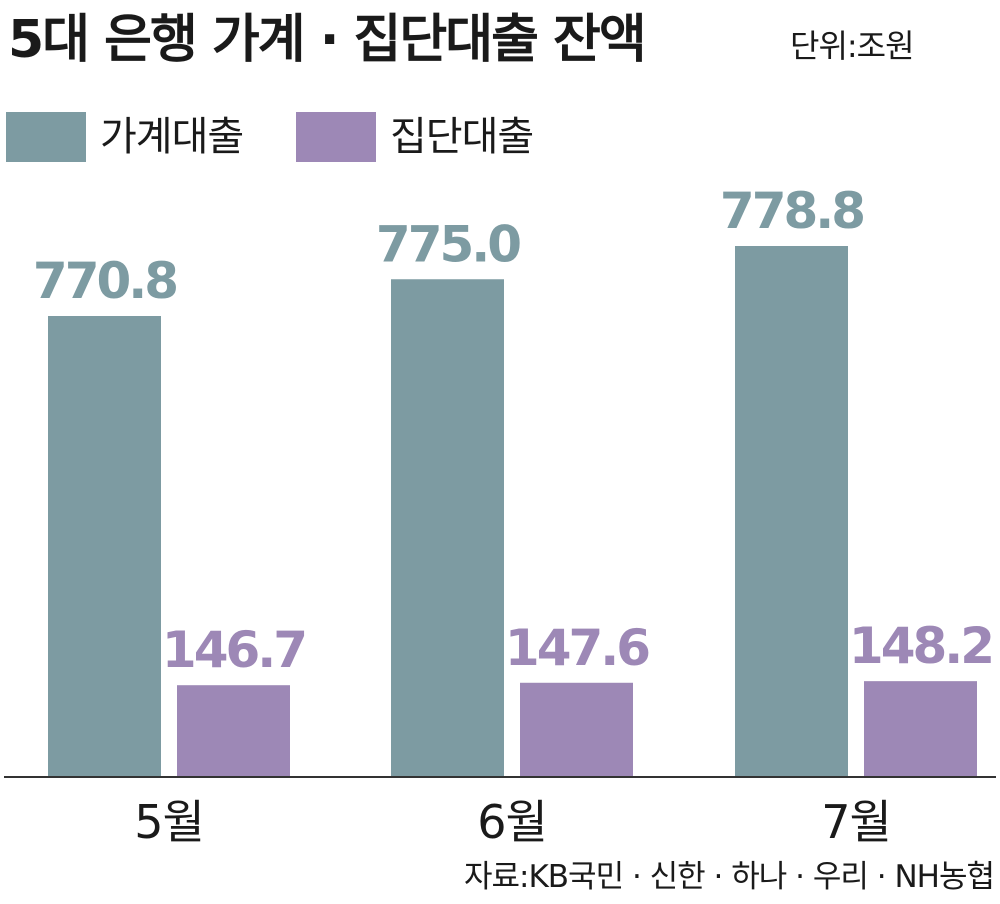 This screenshot has height=904, width=1000. Describe the element at coordinates (856, 822) in the screenshot. I see `category-label-2: 7월` at that location.